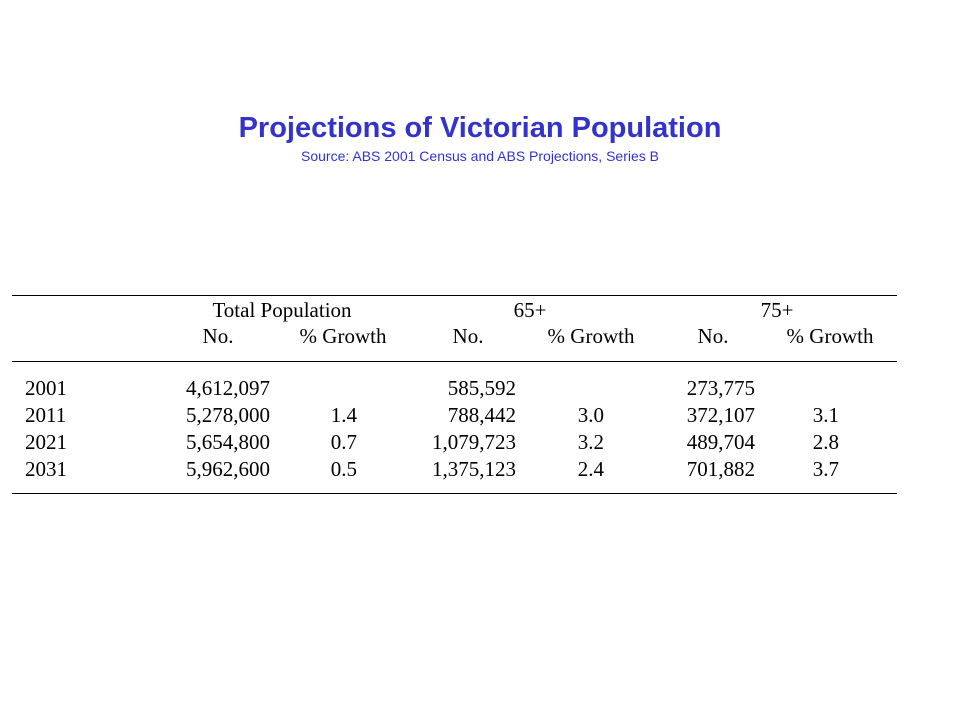  Describe the element at coordinates (228, 469) in the screenshot. I see `table-cell: 5,962,600` at that location.